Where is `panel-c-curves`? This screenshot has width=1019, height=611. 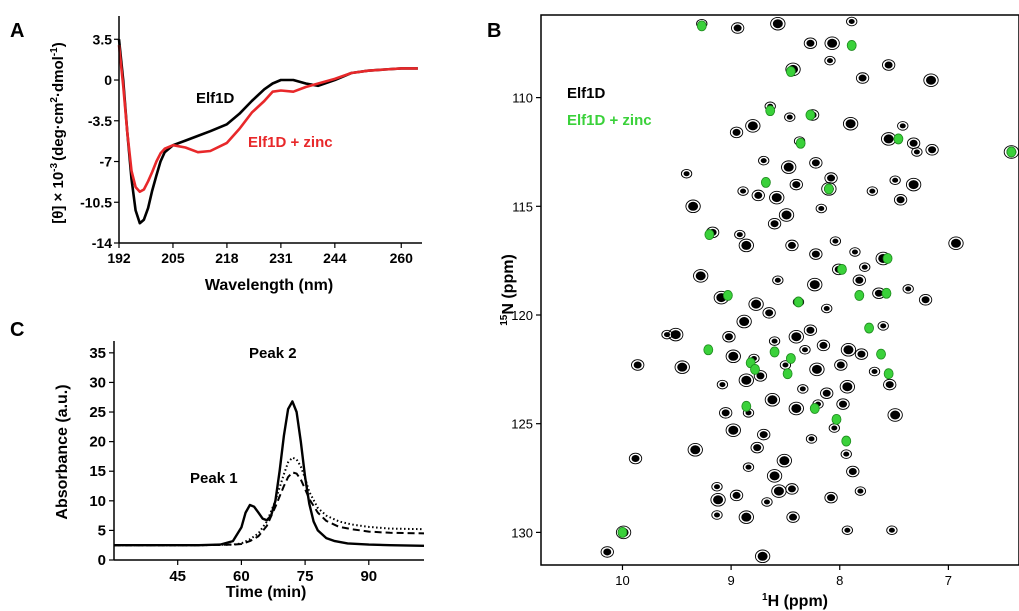 panel-c-curves is located at coordinates (269, 473).